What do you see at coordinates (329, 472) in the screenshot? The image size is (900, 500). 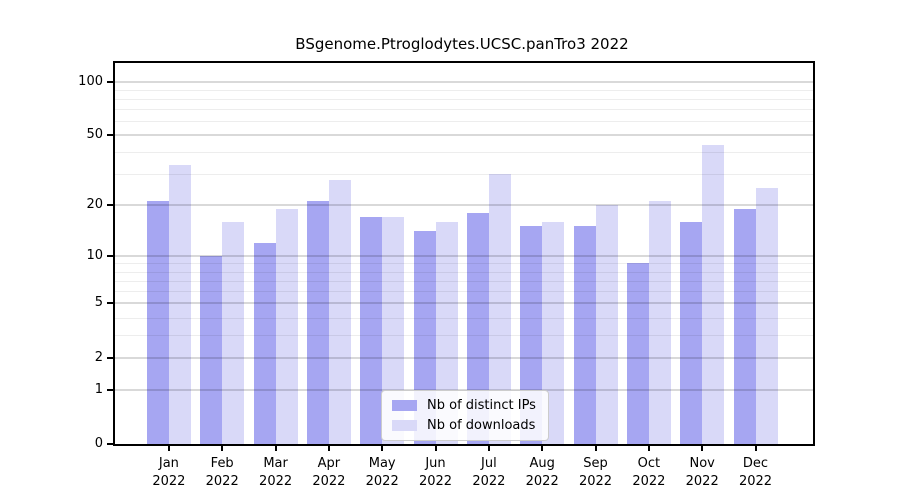 I see `x-tick-label-apr: Apr 2022` at bounding box center [329, 472].